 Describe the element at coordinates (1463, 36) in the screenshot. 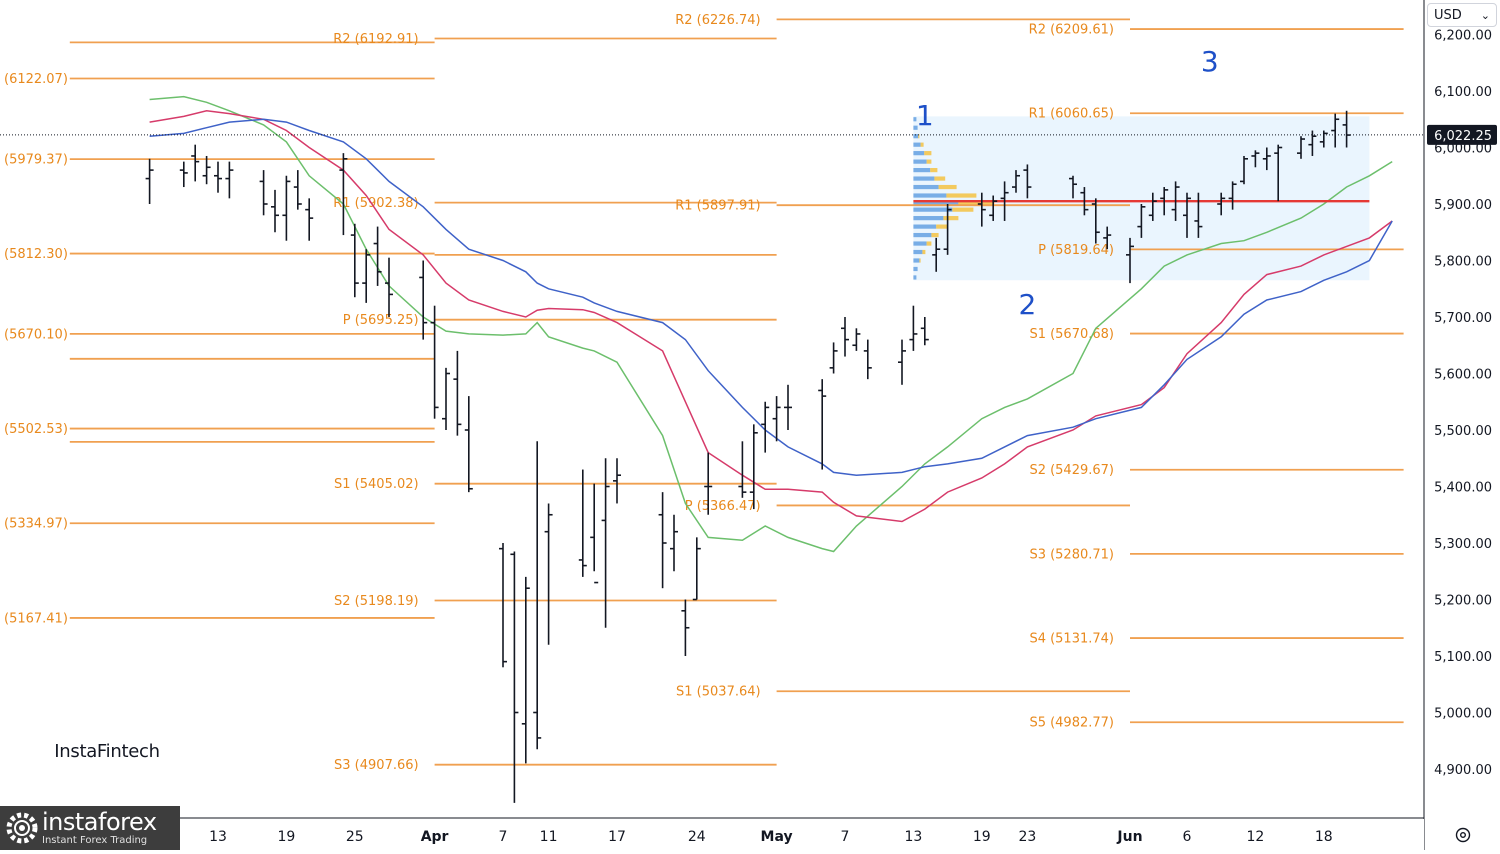

I see `y-tick-label: 6,200.00` at that location.